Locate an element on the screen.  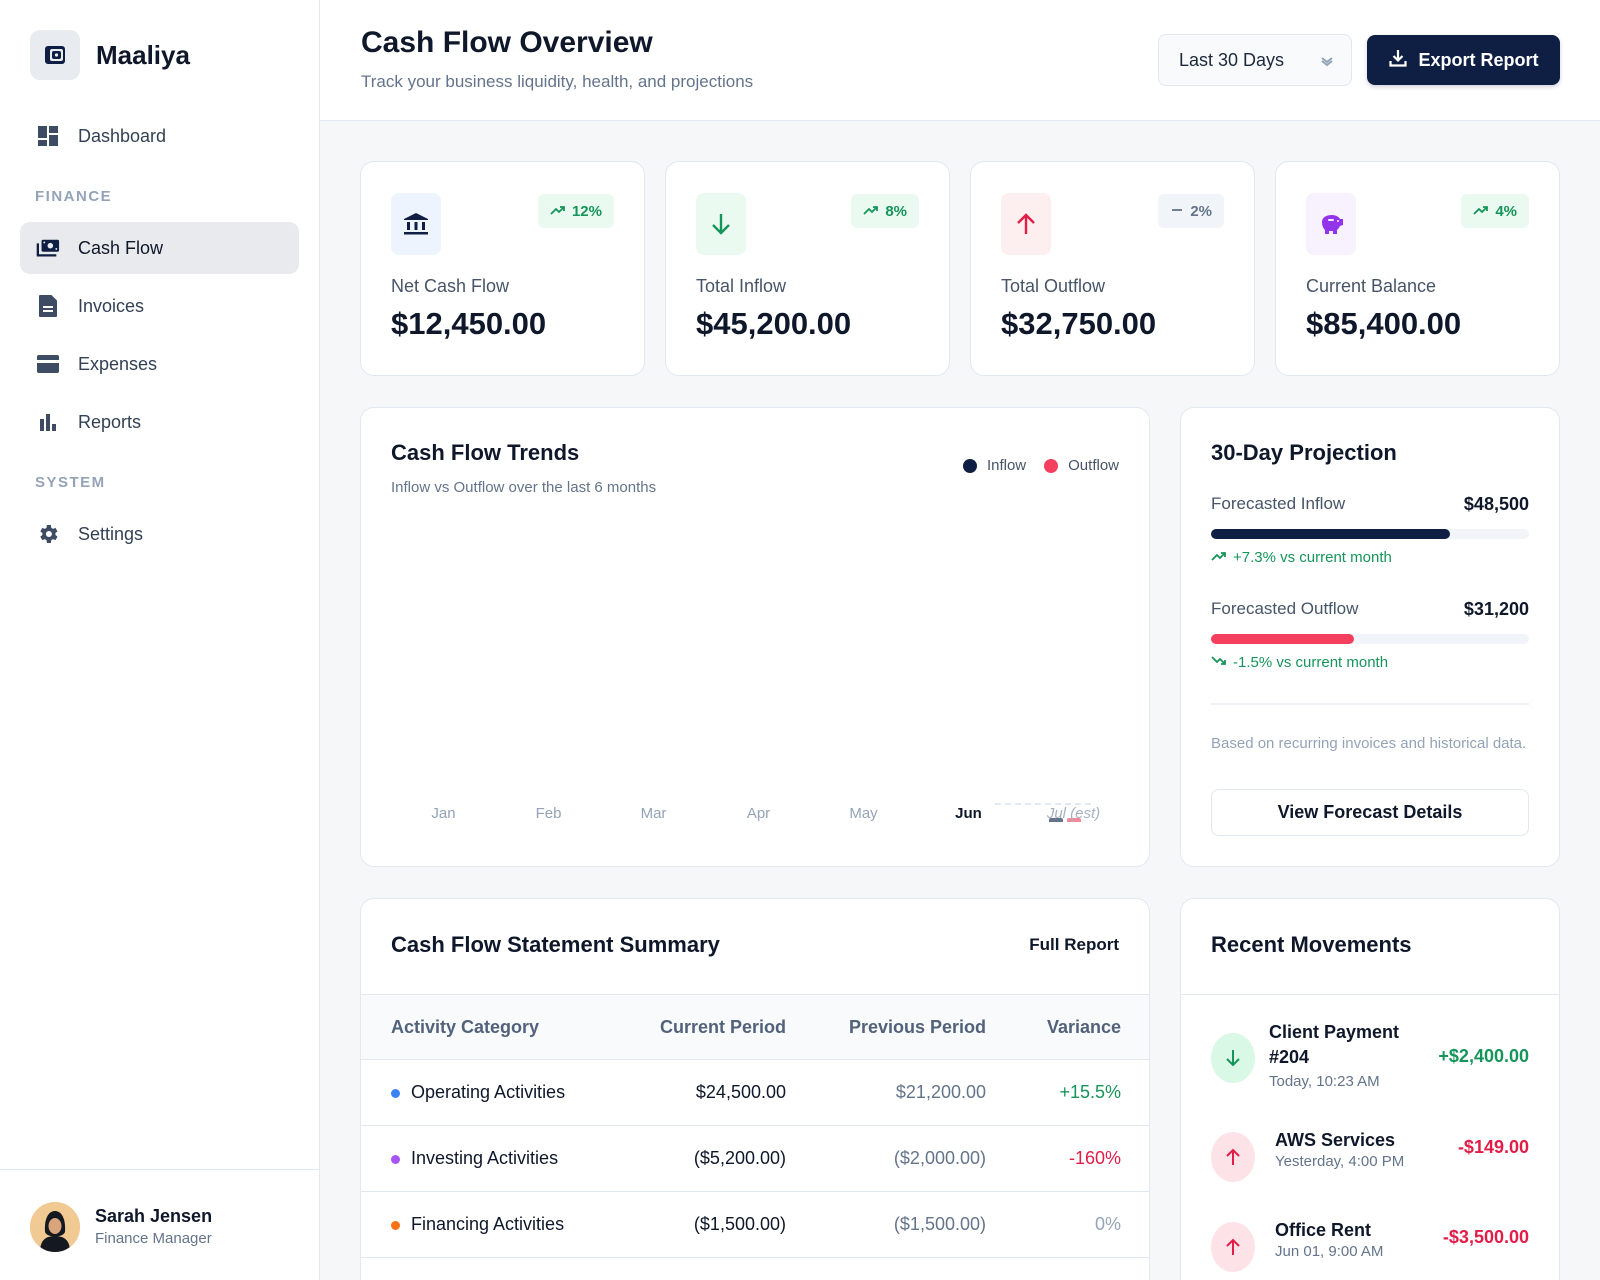
sidebar-item-label: Reports is located at coordinates (110, 421).